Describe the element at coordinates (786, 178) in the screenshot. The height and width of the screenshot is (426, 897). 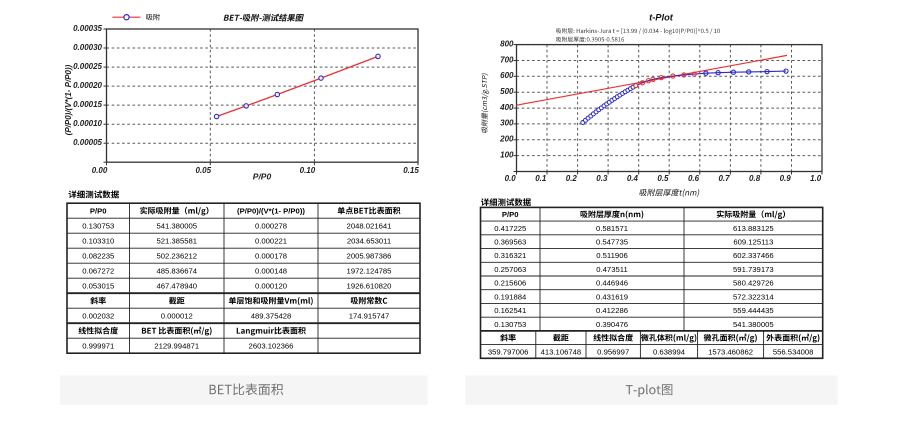
I see `svg-text: 0.9` at that location.